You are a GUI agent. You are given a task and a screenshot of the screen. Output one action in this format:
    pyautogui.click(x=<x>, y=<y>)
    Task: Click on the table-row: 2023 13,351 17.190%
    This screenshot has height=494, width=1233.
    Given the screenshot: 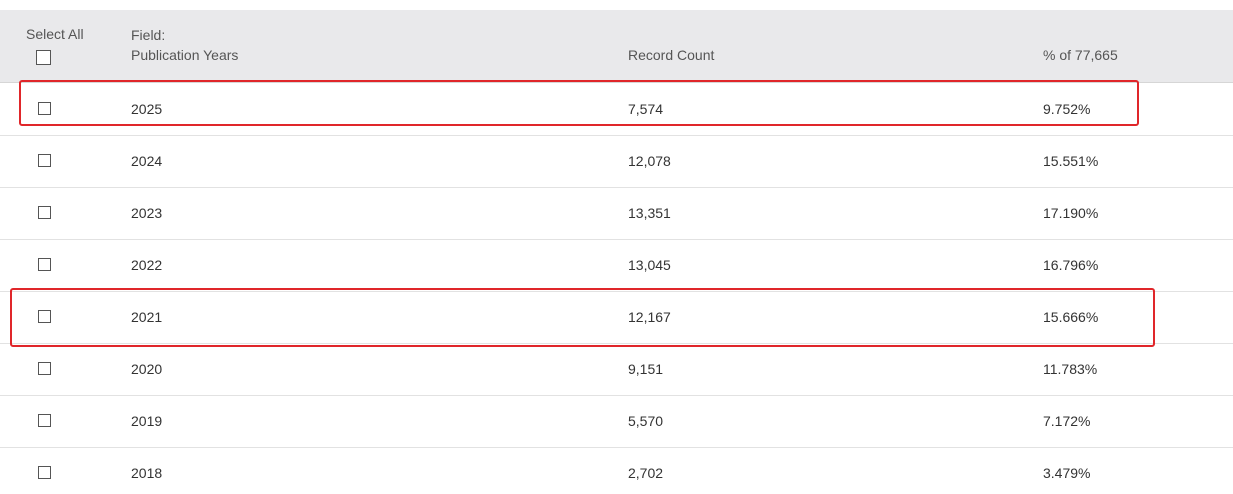 What is the action you would take?
    pyautogui.click(x=616, y=213)
    